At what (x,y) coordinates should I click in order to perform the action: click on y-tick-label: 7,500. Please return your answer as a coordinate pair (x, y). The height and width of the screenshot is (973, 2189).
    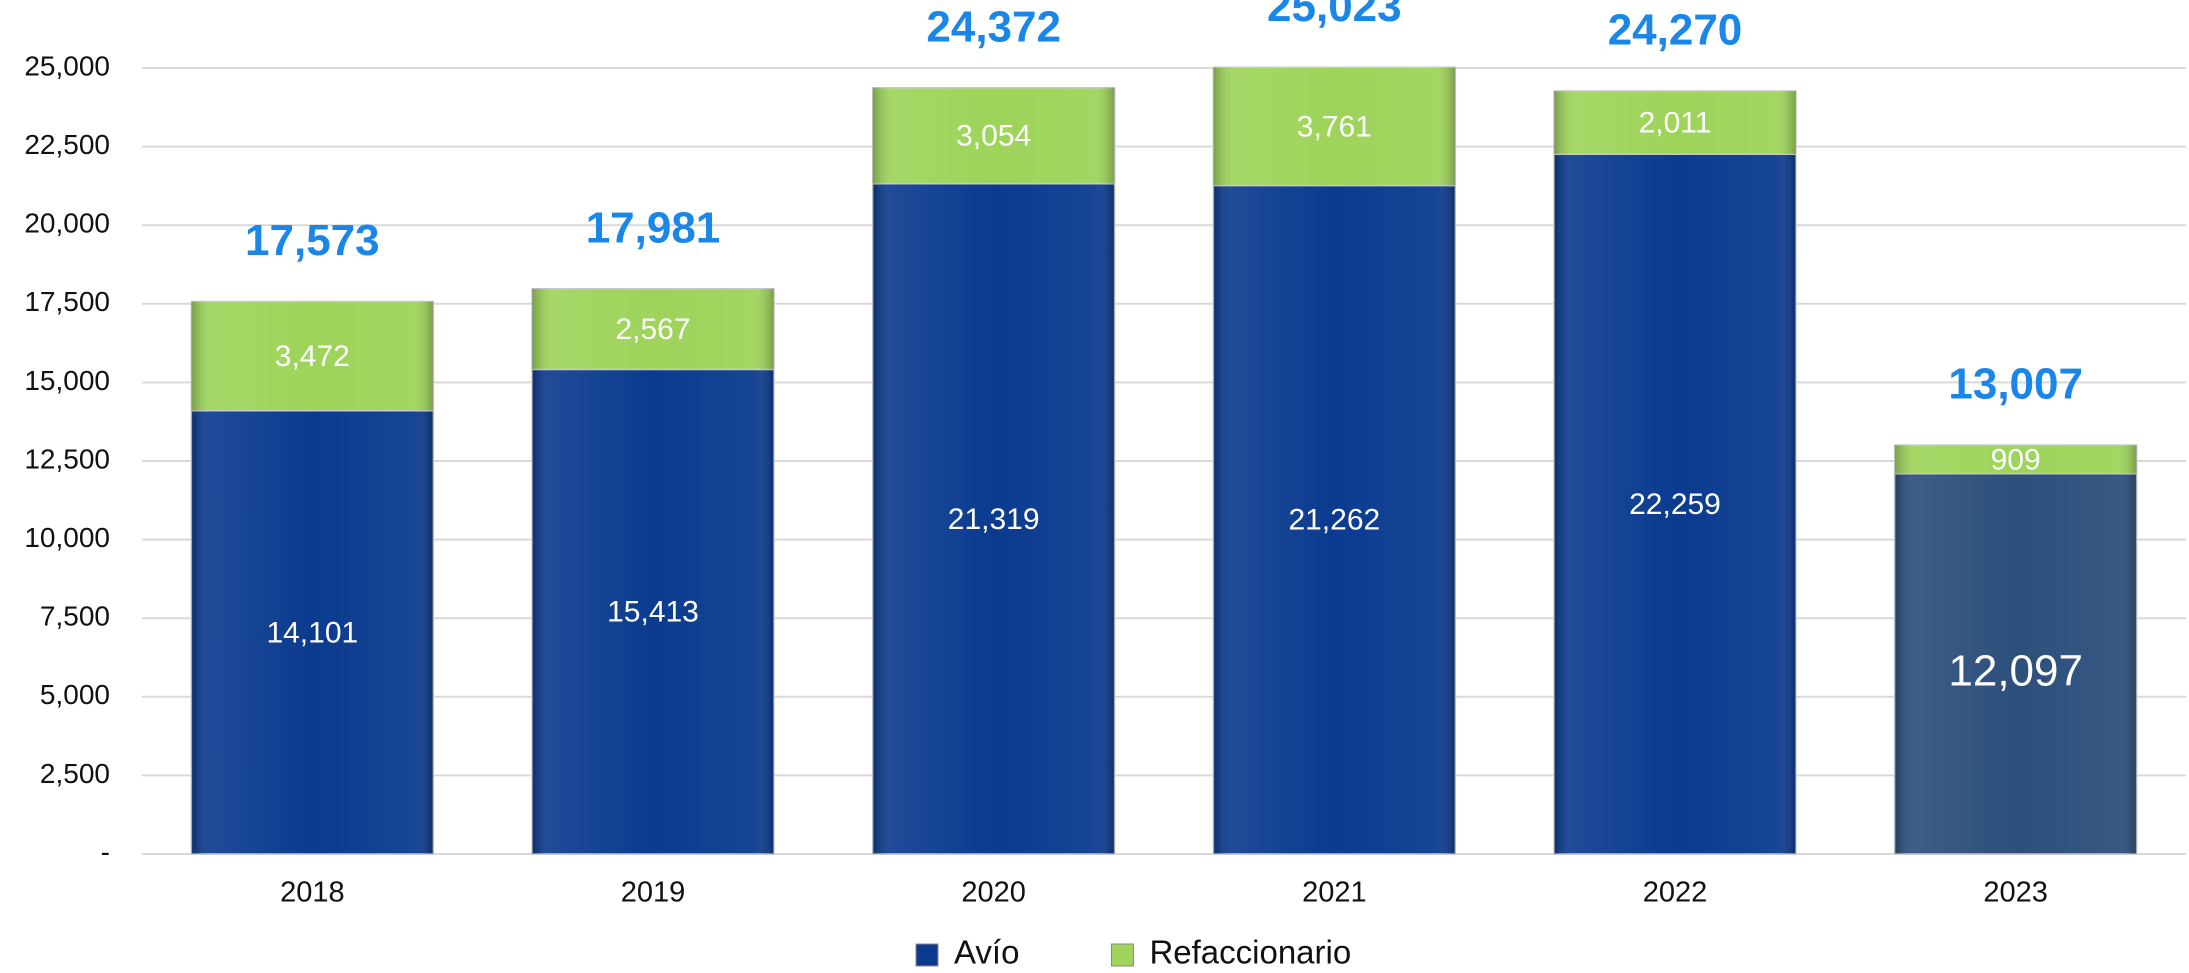
    Looking at the image, I should click on (75, 616).